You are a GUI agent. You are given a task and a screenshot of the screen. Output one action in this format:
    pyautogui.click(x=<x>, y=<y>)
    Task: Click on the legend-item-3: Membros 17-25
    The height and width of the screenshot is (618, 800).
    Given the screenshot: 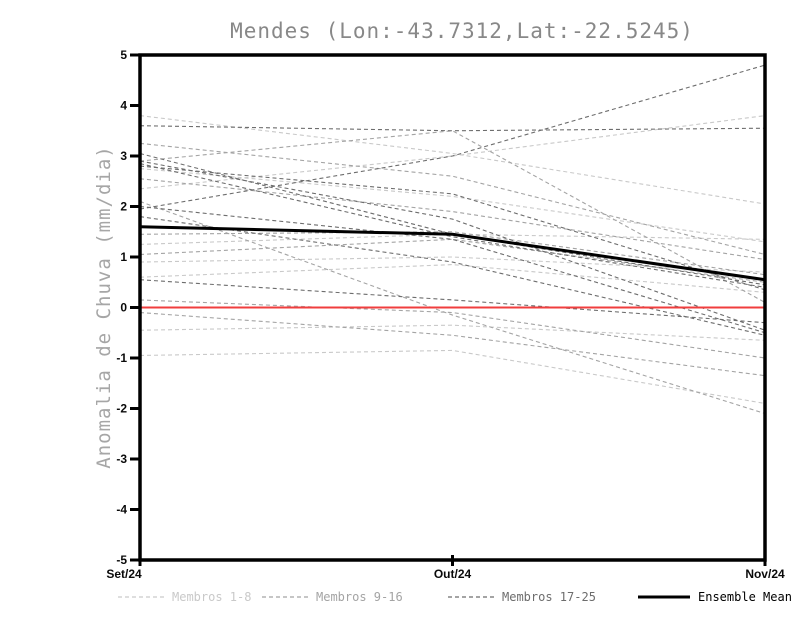 What is the action you would take?
    pyautogui.click(x=522, y=597)
    